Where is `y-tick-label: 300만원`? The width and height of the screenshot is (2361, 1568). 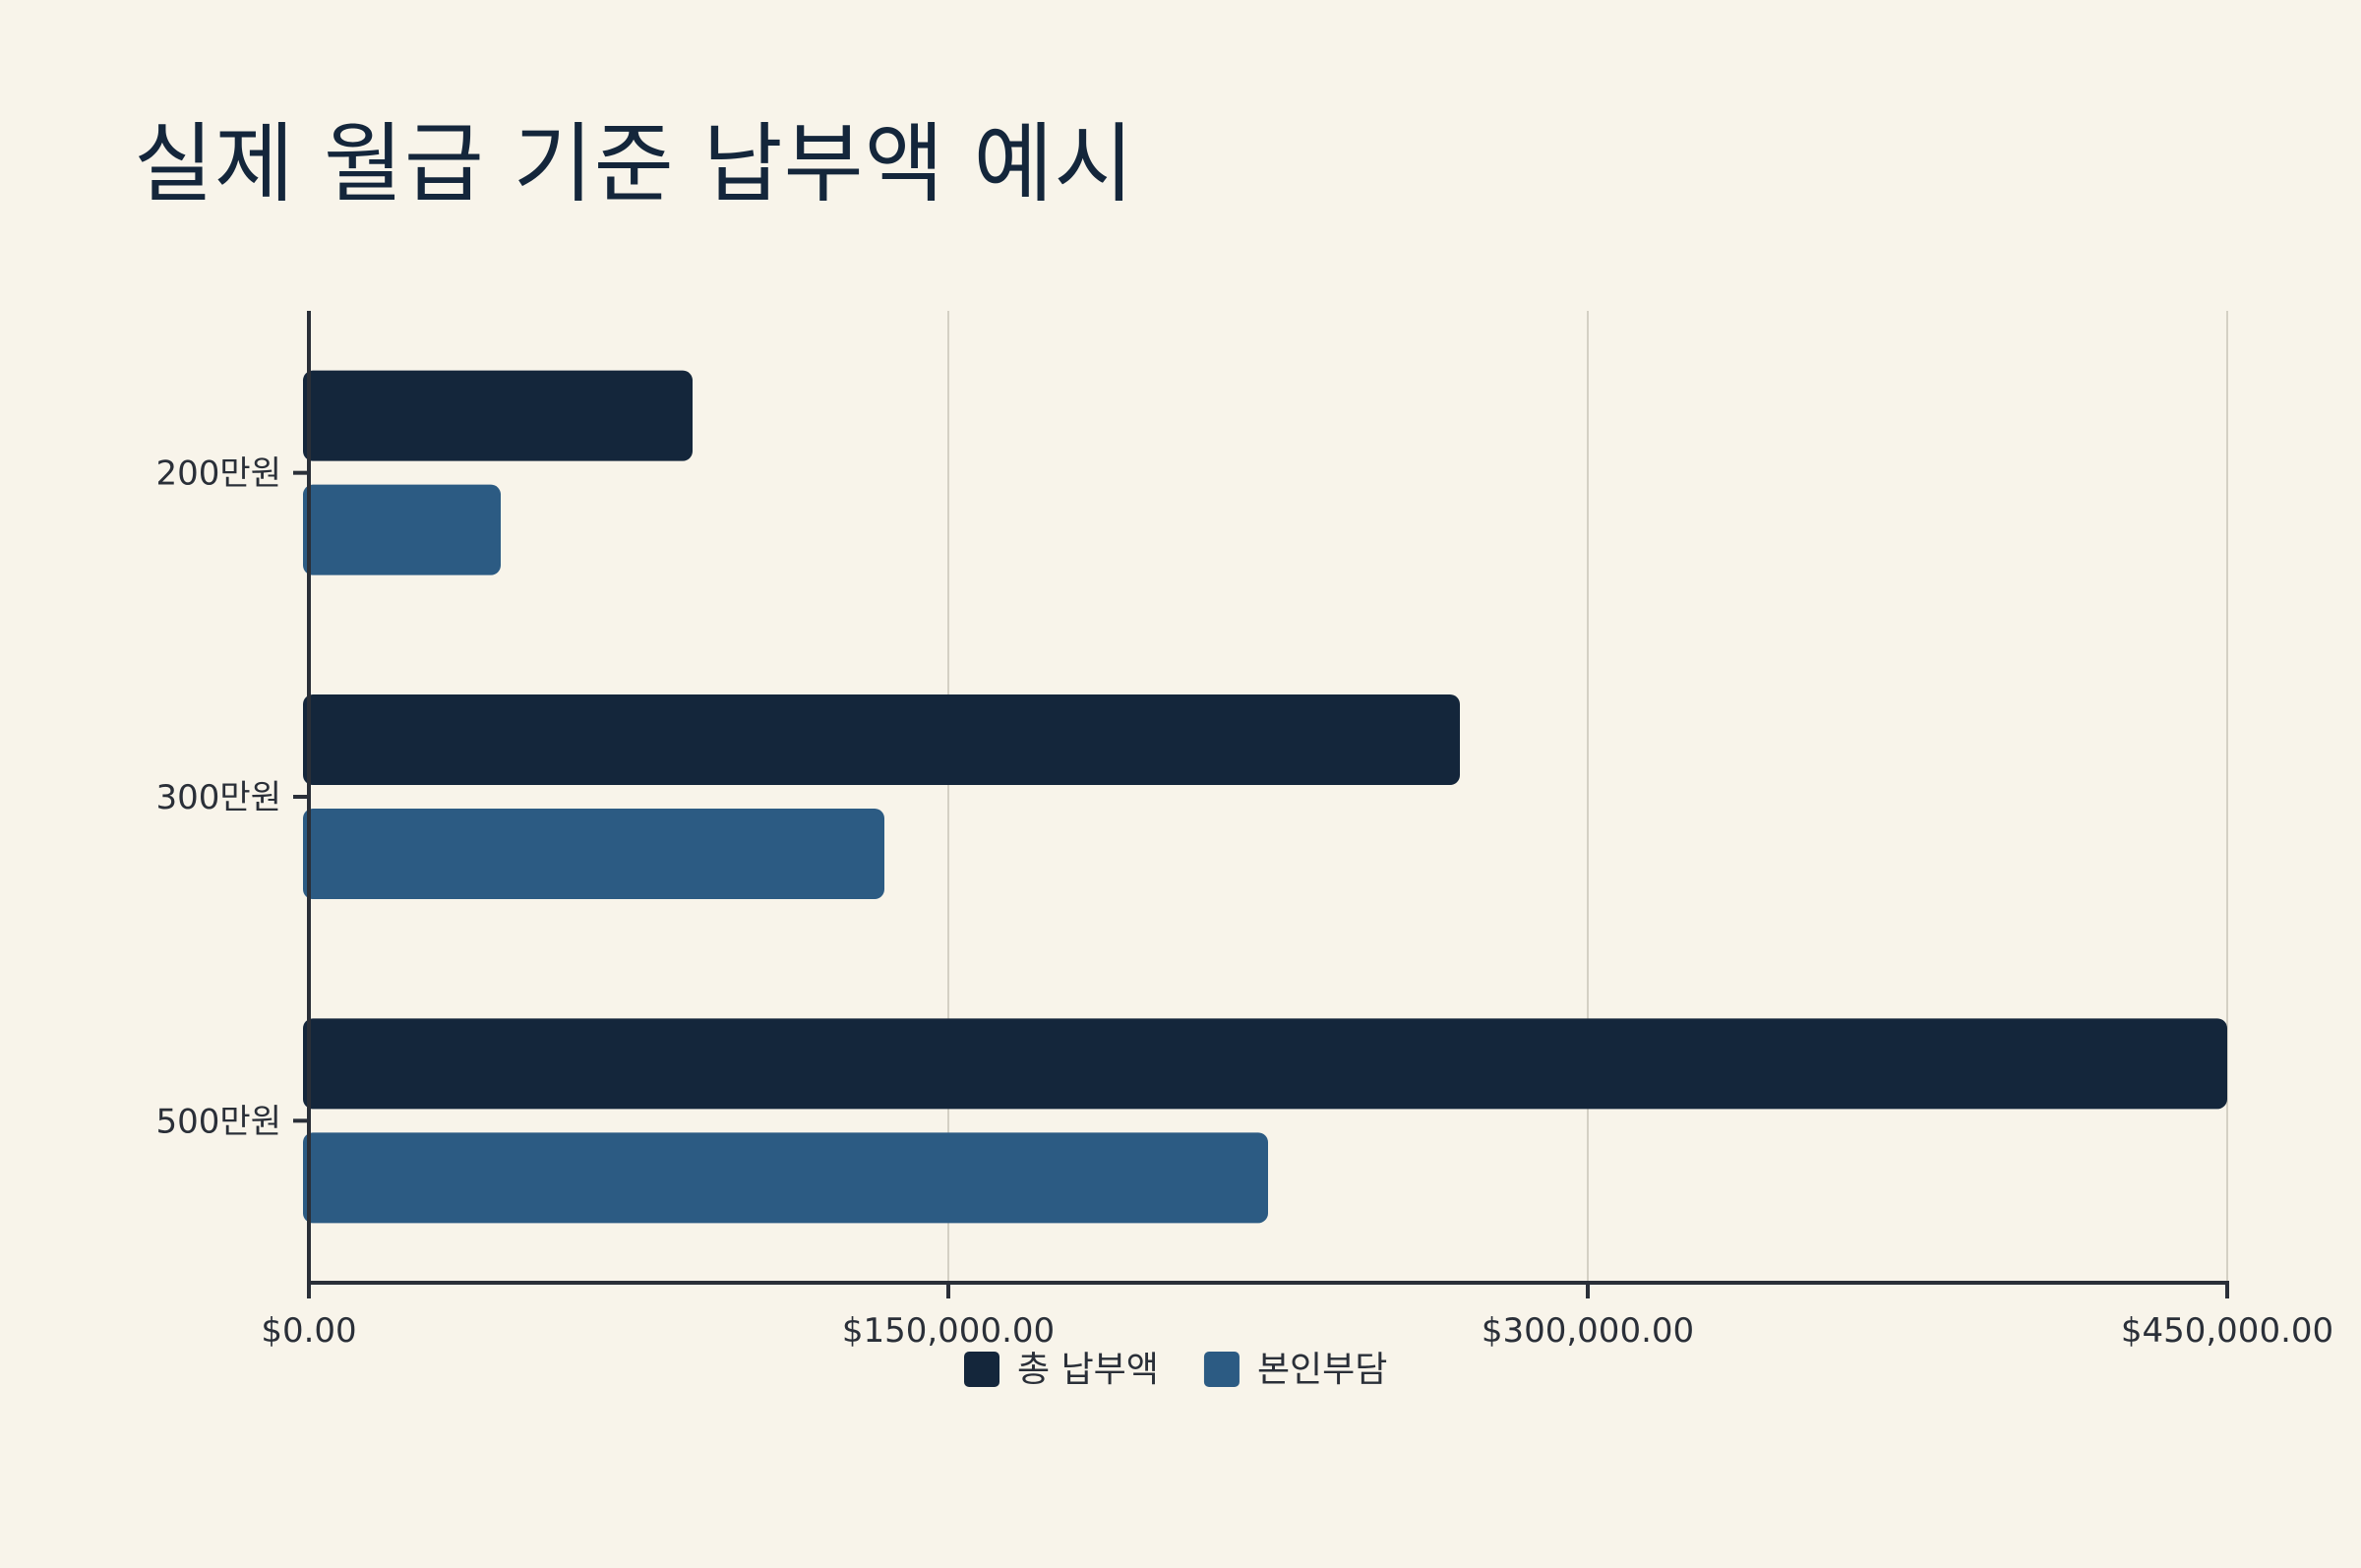
y-tick-label: 300만원 is located at coordinates (219, 798).